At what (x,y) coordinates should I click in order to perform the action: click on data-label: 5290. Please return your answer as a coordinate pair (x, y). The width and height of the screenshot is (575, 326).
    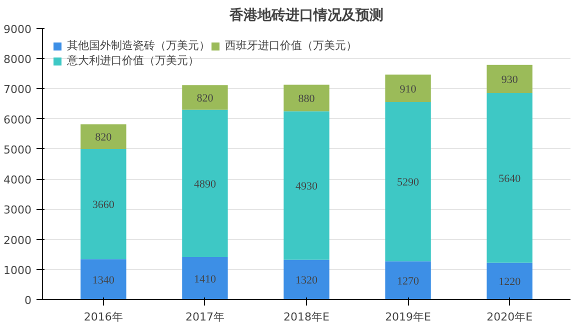
    Looking at the image, I should click on (408, 182).